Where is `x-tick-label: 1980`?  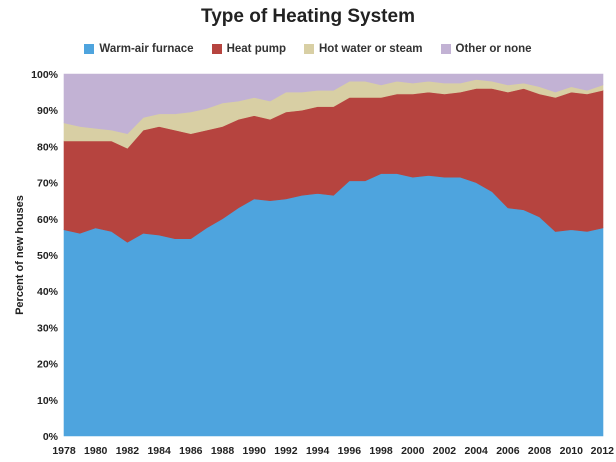
x-tick-label: 1980 is located at coordinates (96, 451).